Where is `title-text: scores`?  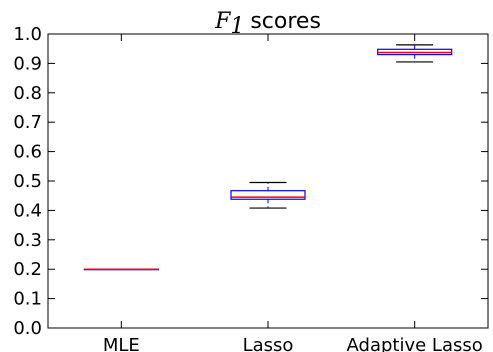 title-text: scores is located at coordinates (285, 21).